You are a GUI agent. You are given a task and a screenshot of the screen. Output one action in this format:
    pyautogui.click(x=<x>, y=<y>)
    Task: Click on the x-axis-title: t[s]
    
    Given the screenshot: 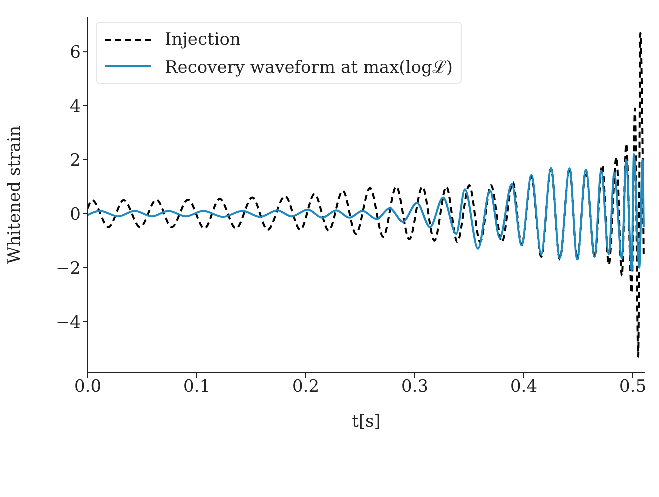 What is the action you would take?
    pyautogui.click(x=366, y=422)
    